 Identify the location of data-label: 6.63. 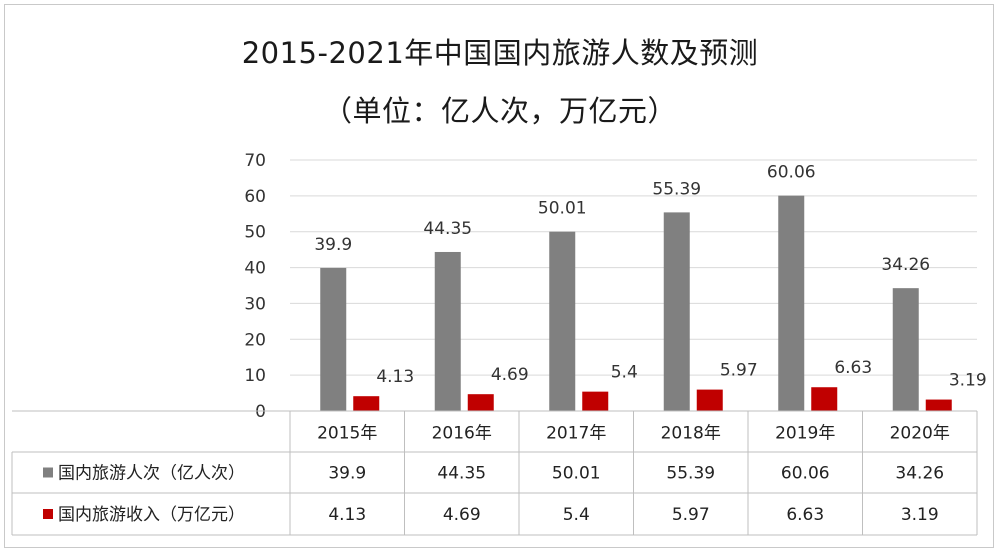
(853, 368).